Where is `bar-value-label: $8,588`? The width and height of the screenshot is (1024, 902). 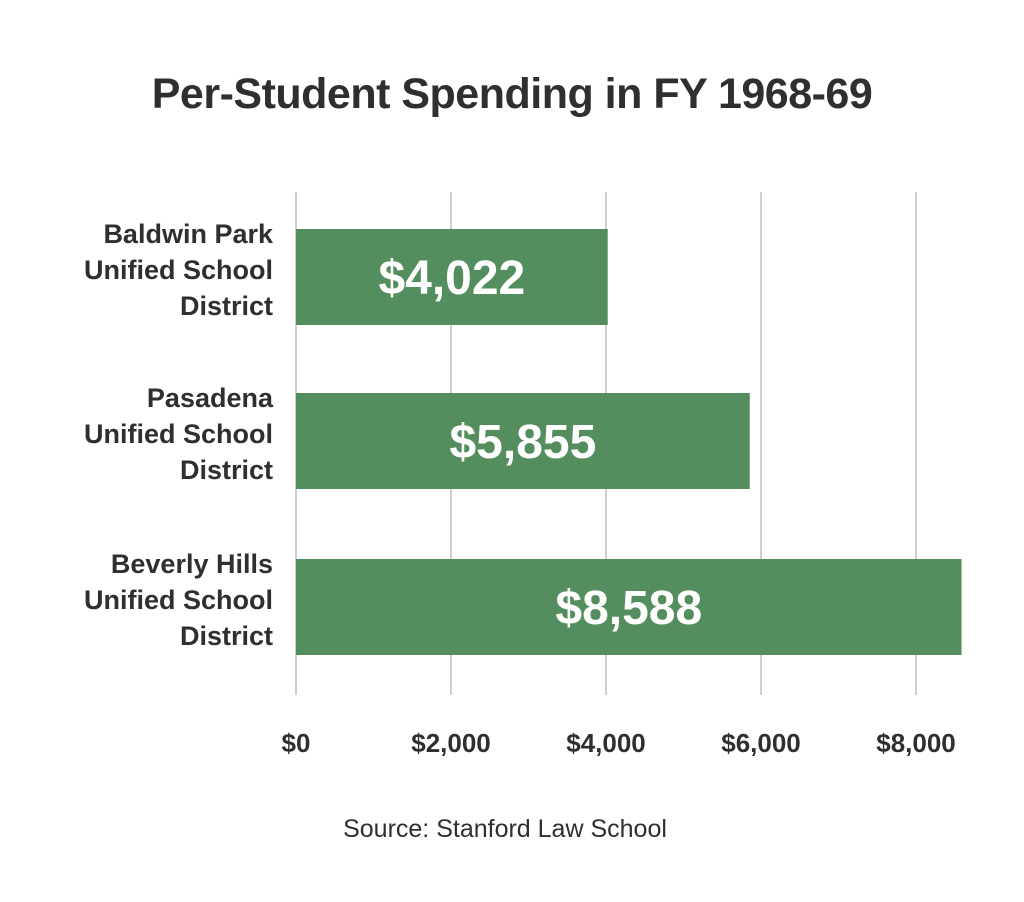
bar-value-label: $8,588 is located at coordinates (628, 608).